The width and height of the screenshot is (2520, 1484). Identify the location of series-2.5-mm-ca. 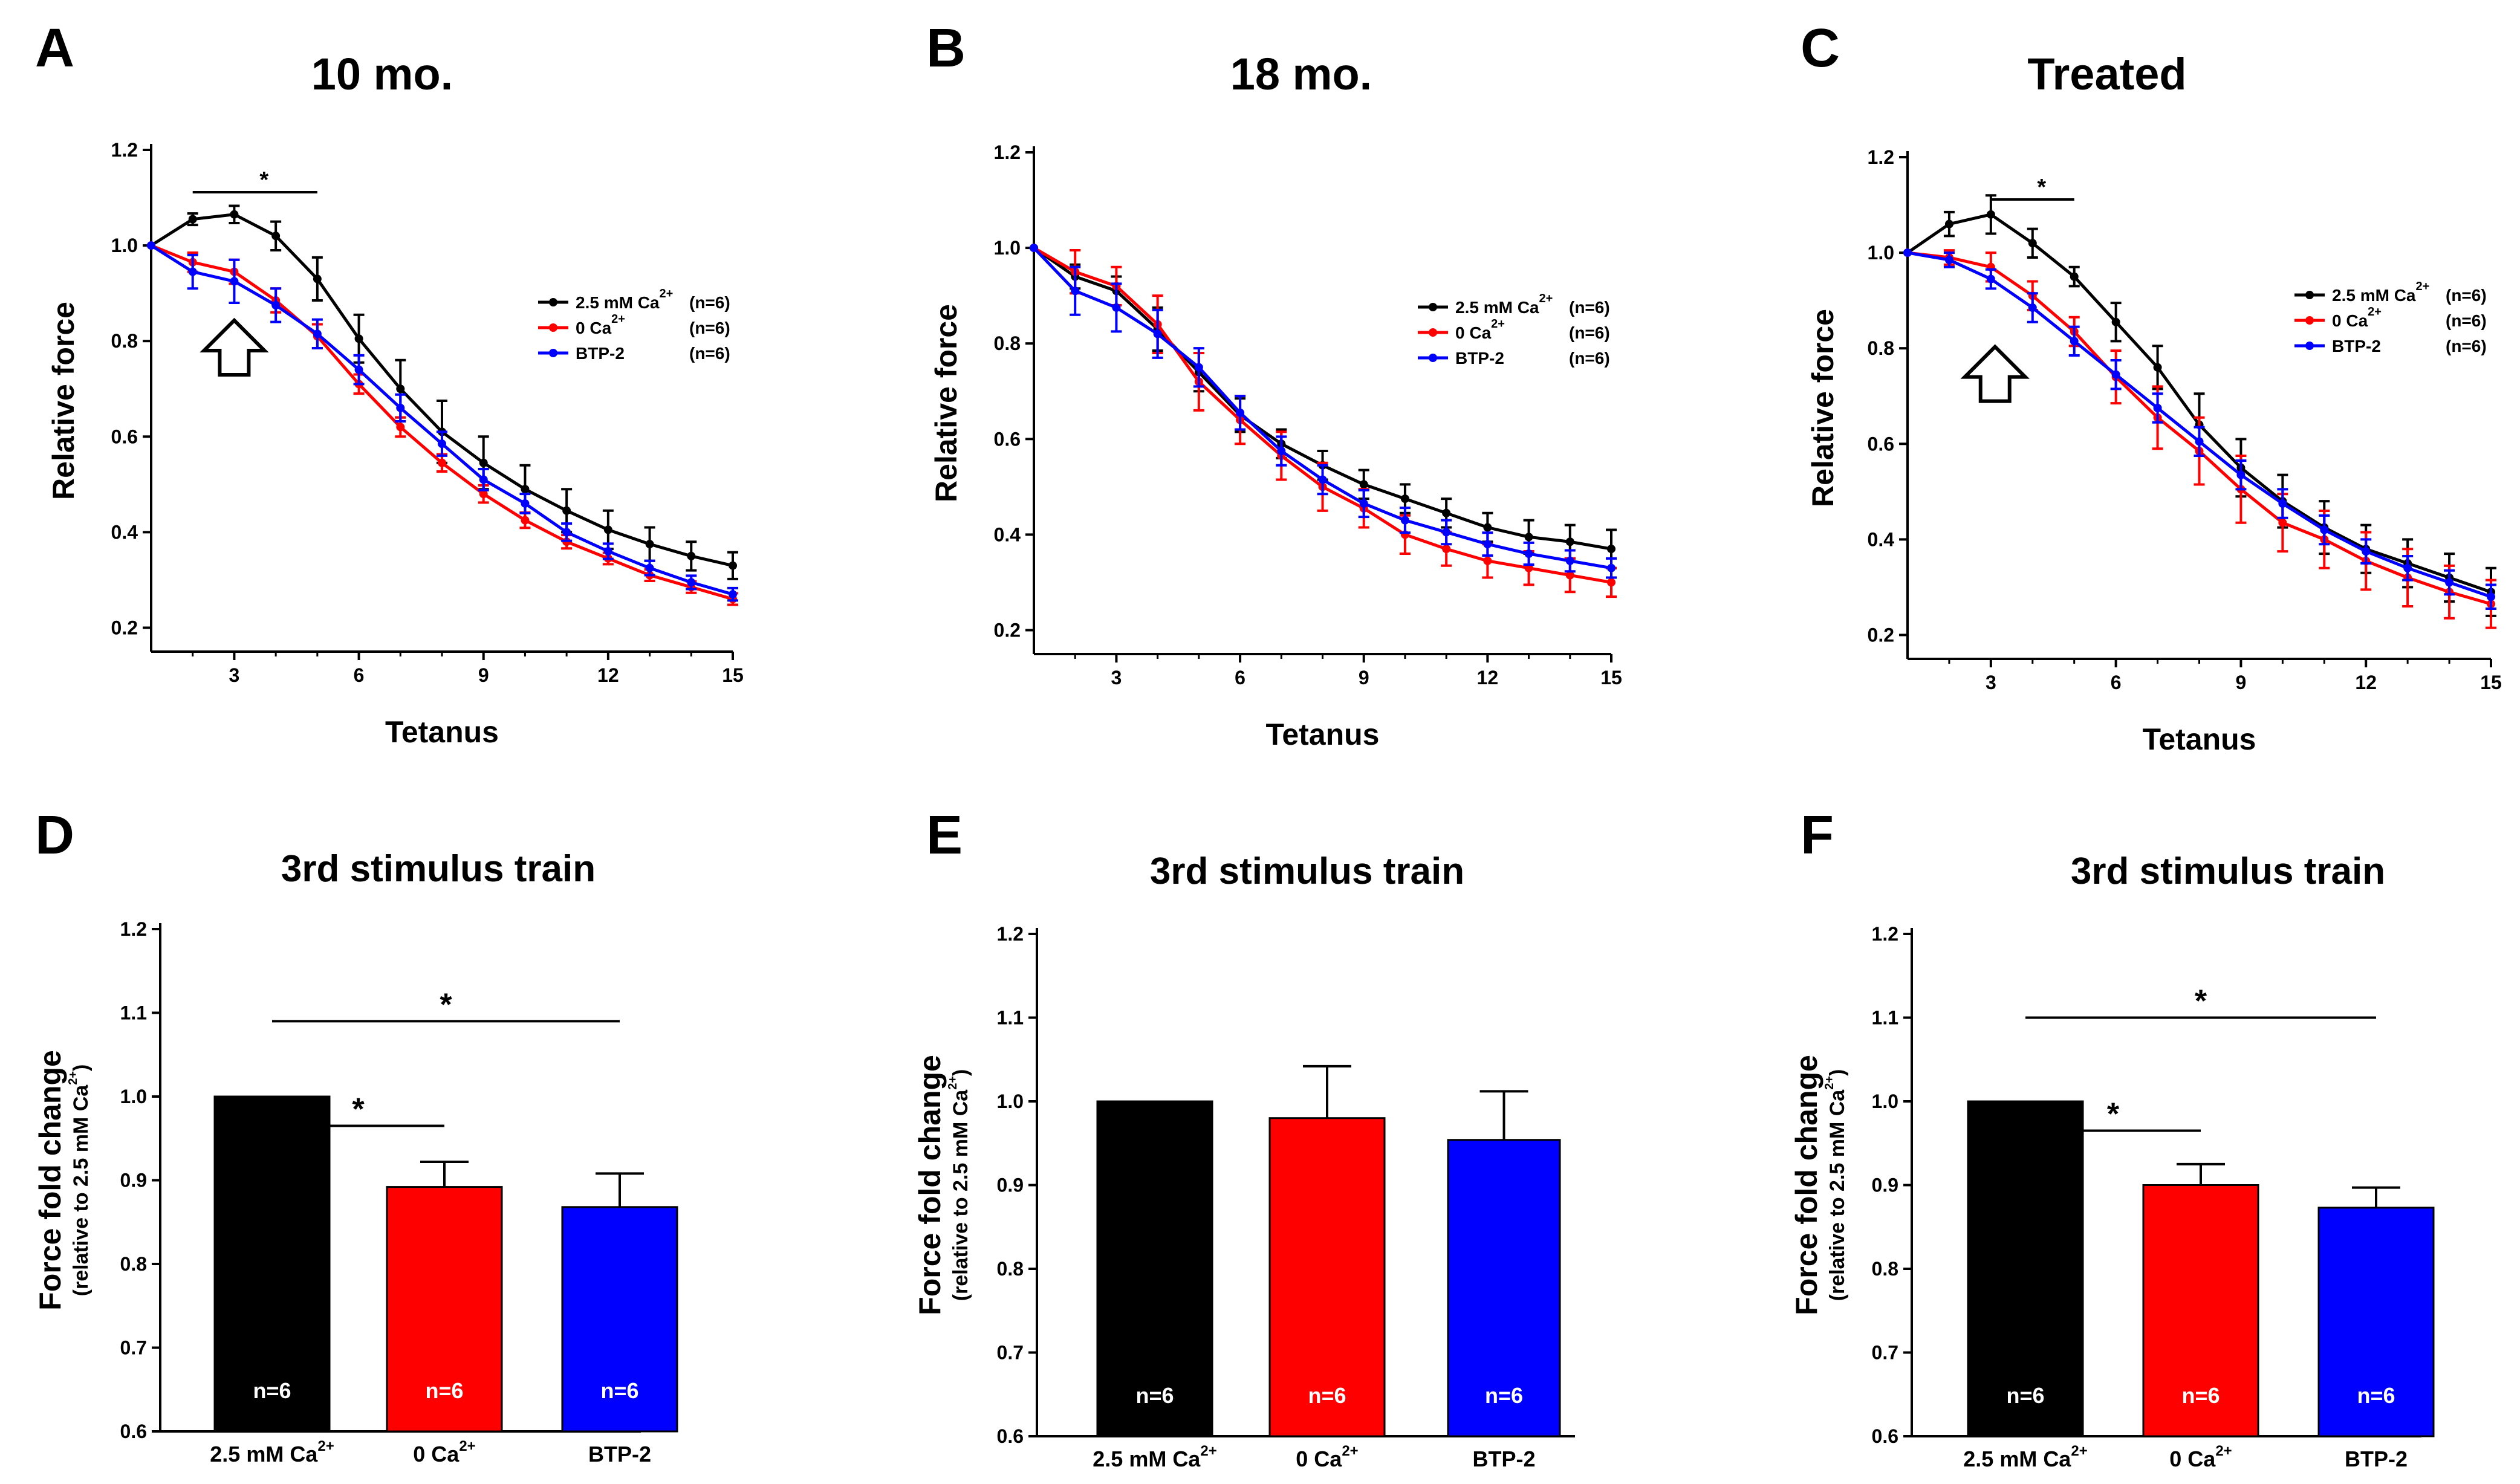
(1323, 406).